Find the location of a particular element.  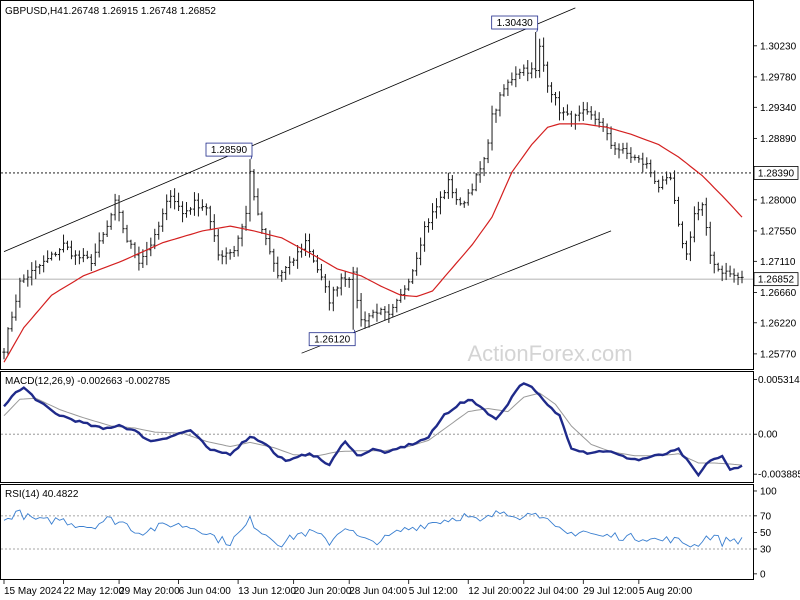

macd-tick-label: -0.003885 is located at coordinates (779, 475).